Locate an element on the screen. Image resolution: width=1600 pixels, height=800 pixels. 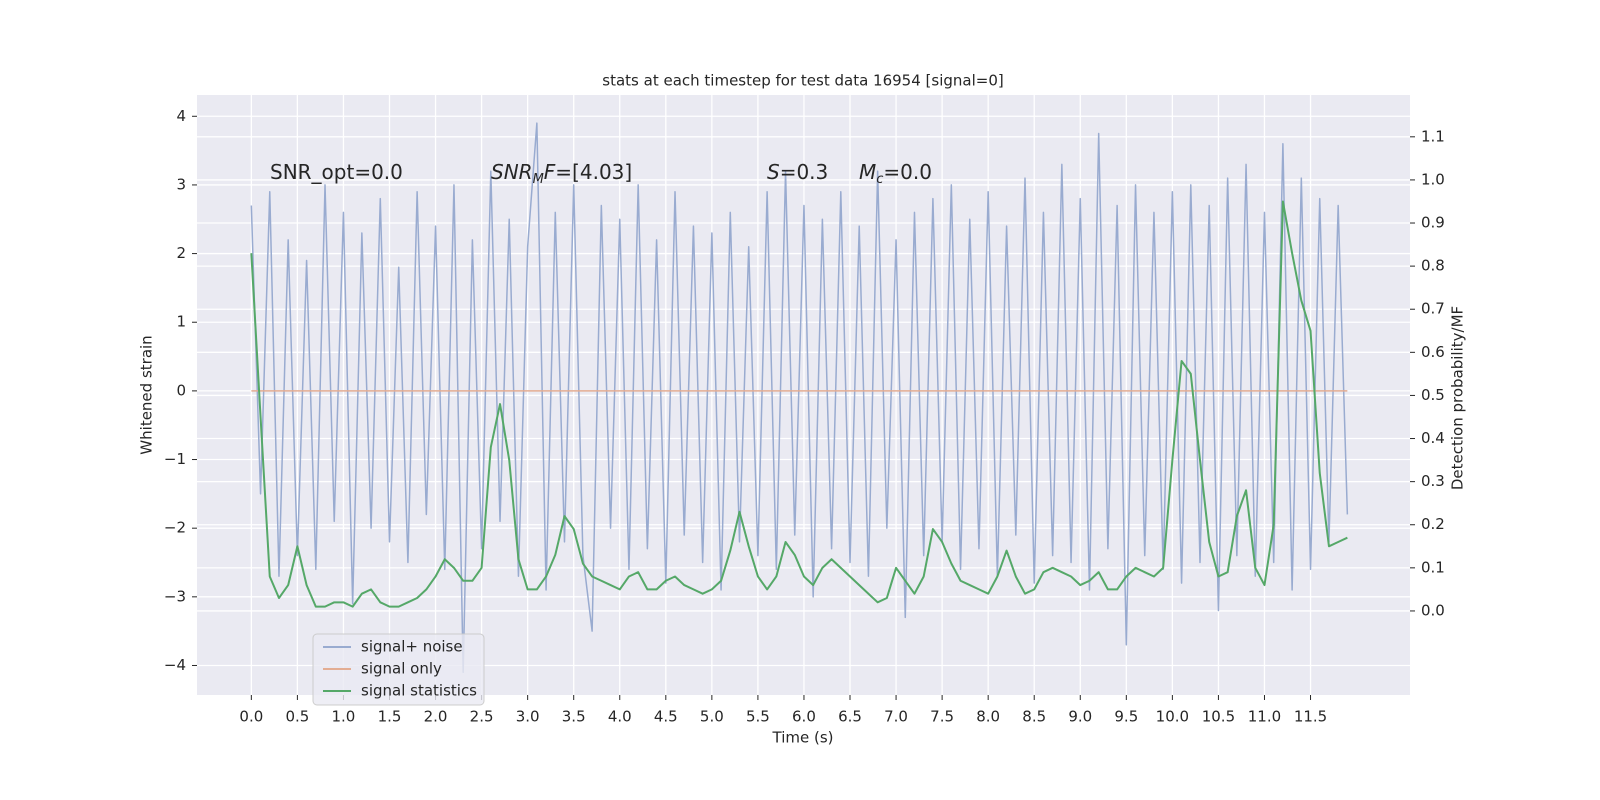
x-tick-label: 3.0 is located at coordinates (528, 717).